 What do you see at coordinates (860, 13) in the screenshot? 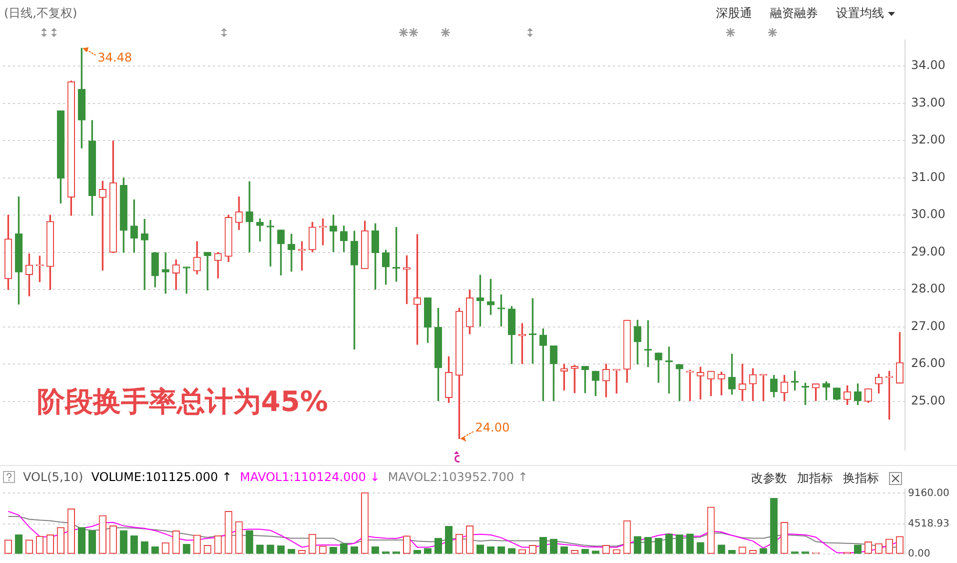
I see `text: 设置均线` at bounding box center [860, 13].